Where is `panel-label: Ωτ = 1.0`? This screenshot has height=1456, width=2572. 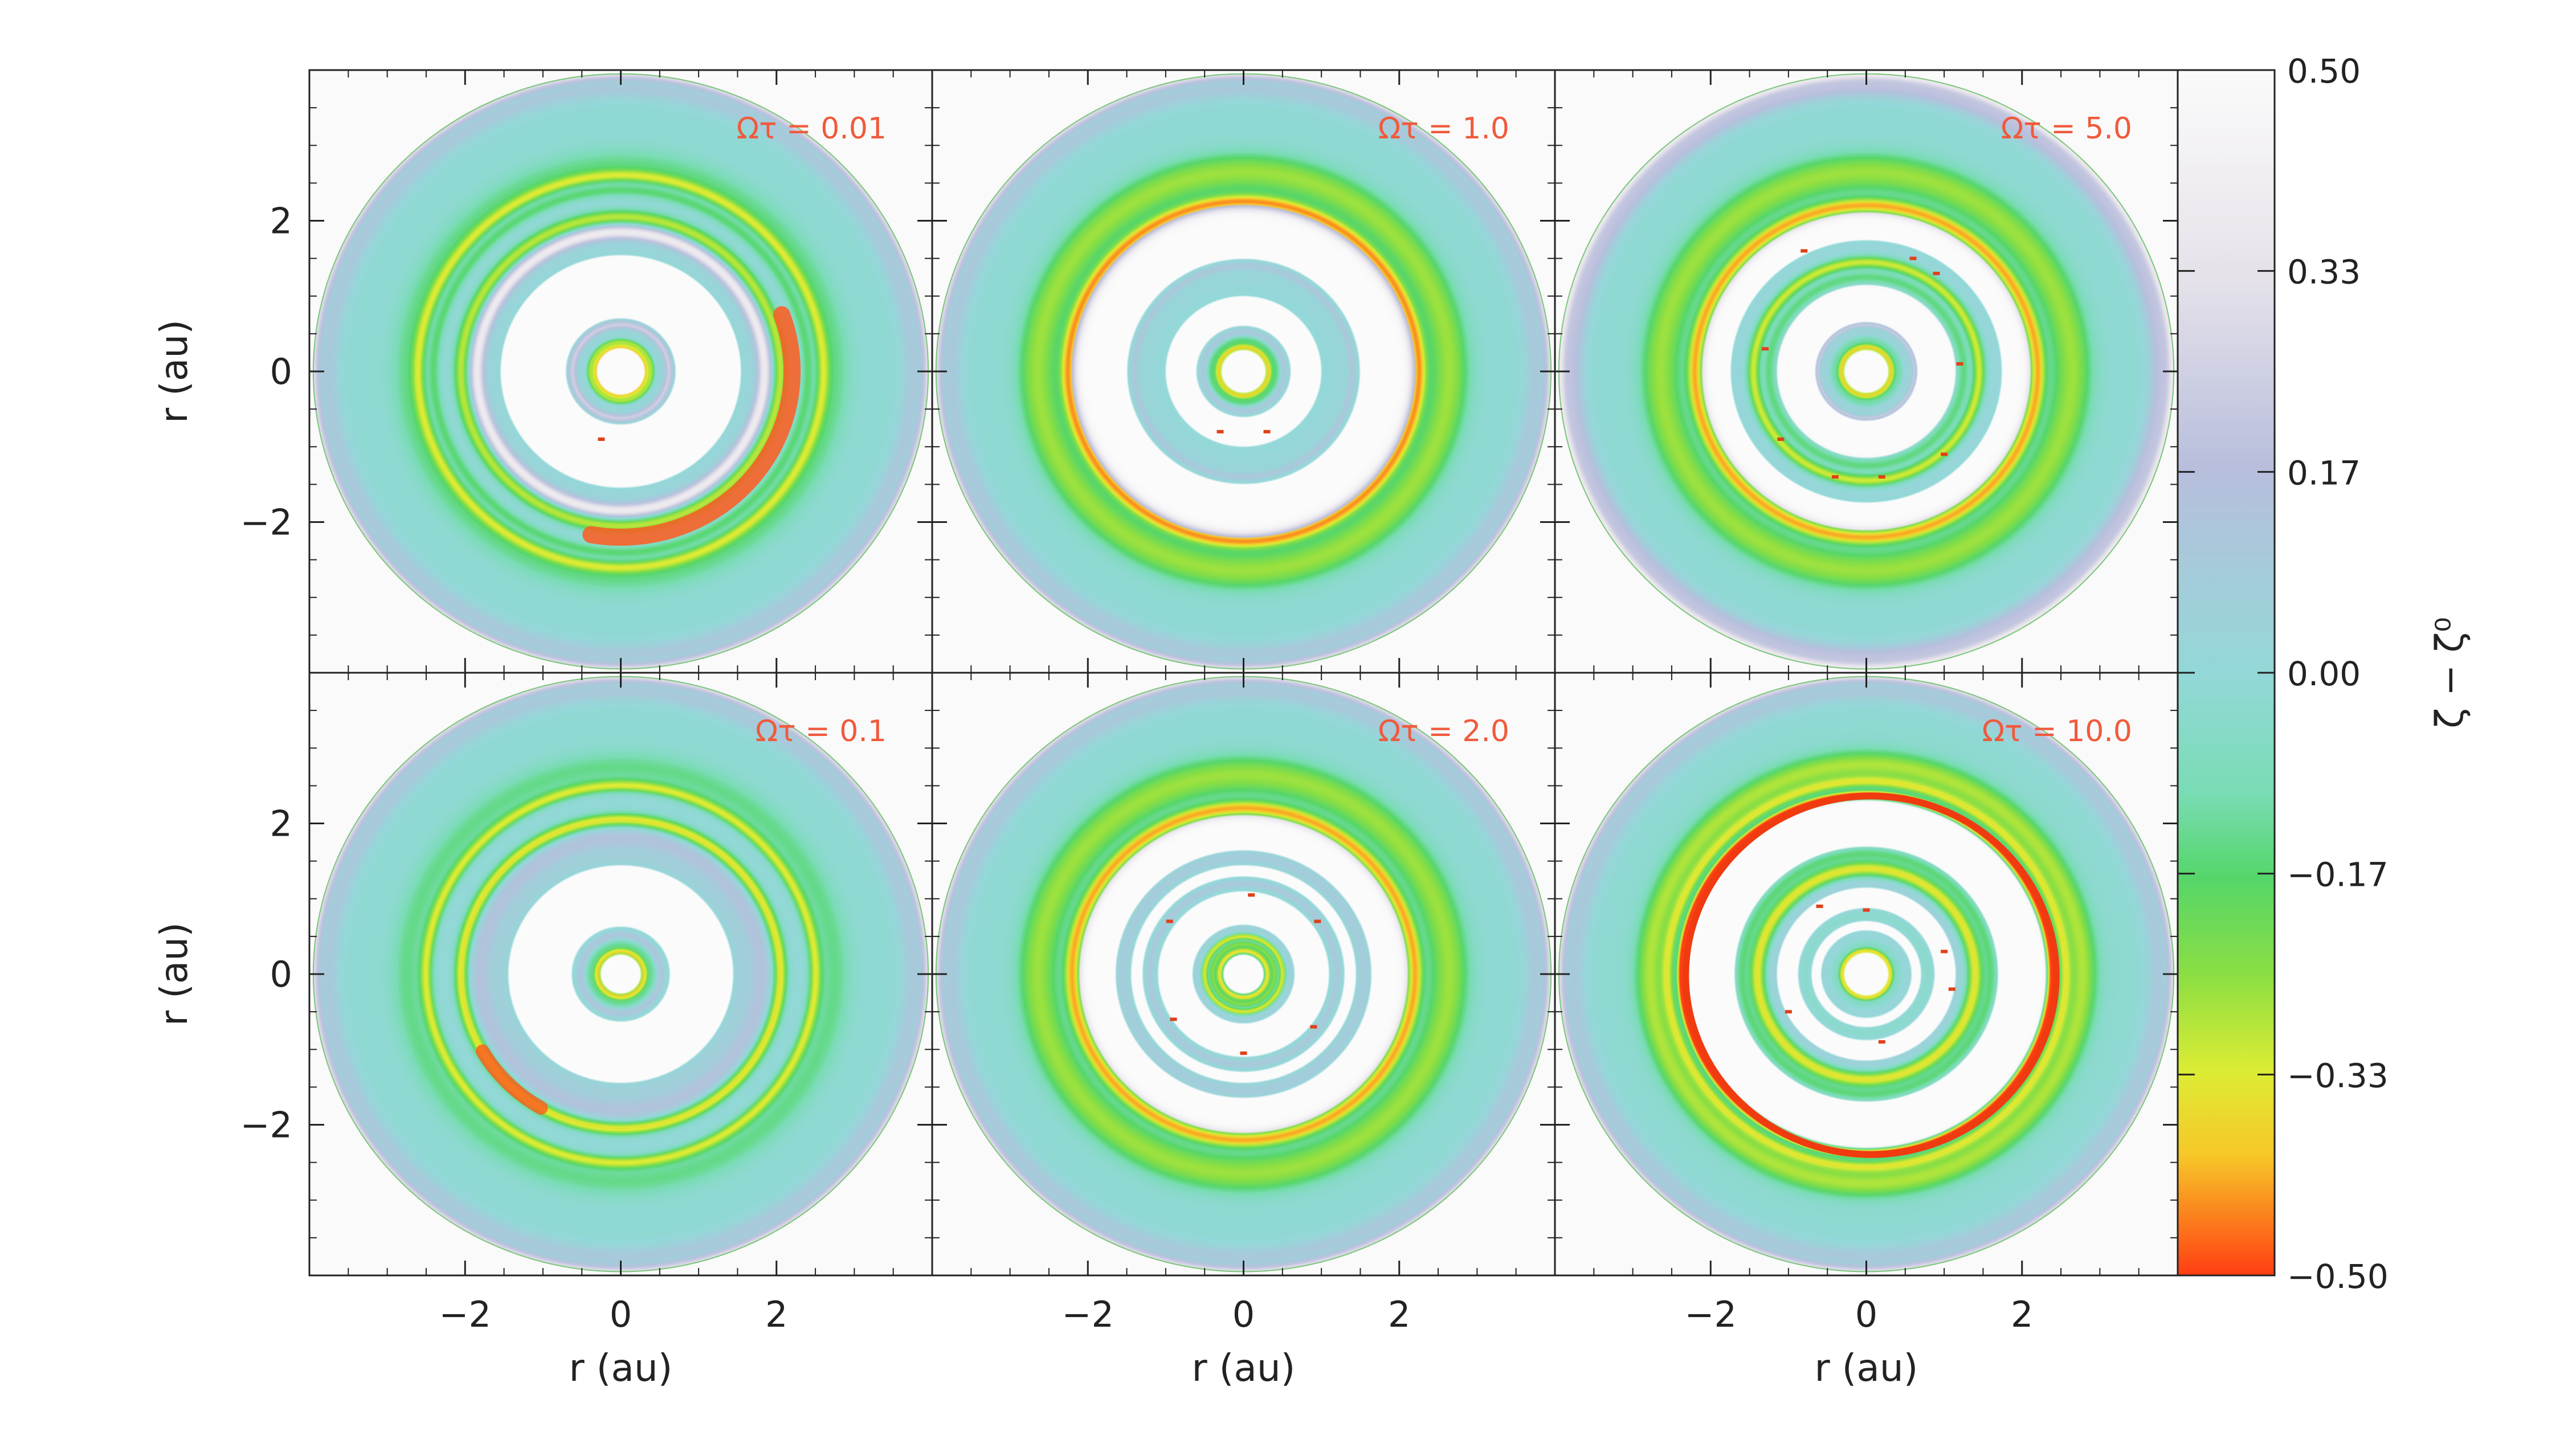
panel-label: Ωτ = 1.0 is located at coordinates (1443, 129).